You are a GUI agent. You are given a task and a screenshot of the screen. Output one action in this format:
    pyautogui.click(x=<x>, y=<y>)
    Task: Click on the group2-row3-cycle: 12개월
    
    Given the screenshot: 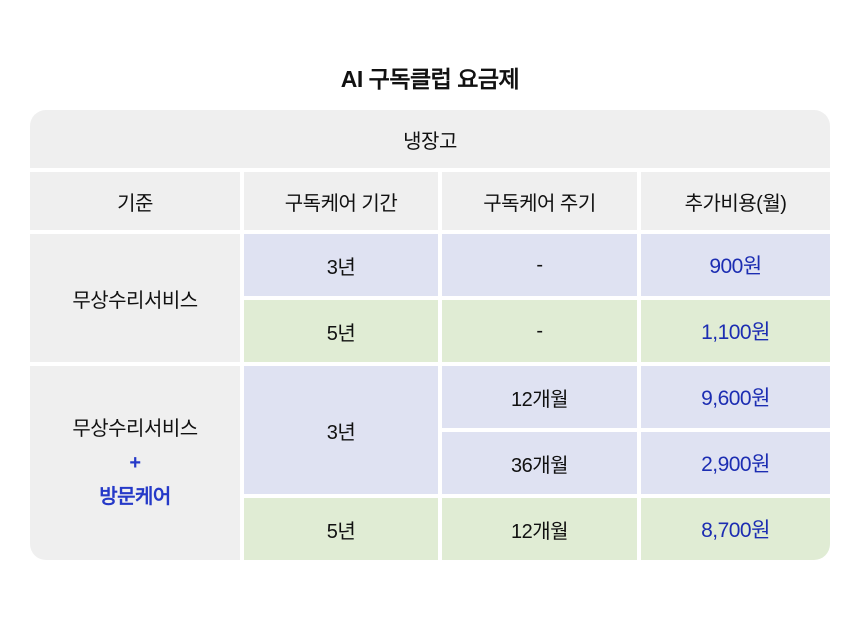 What is the action you would take?
    pyautogui.click(x=539, y=529)
    